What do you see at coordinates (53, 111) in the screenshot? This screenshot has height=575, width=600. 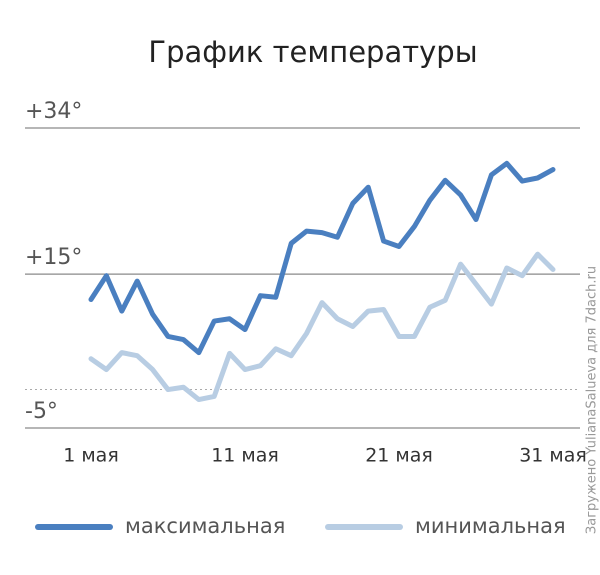 I see `y-tick-label: +34°` at bounding box center [53, 111].